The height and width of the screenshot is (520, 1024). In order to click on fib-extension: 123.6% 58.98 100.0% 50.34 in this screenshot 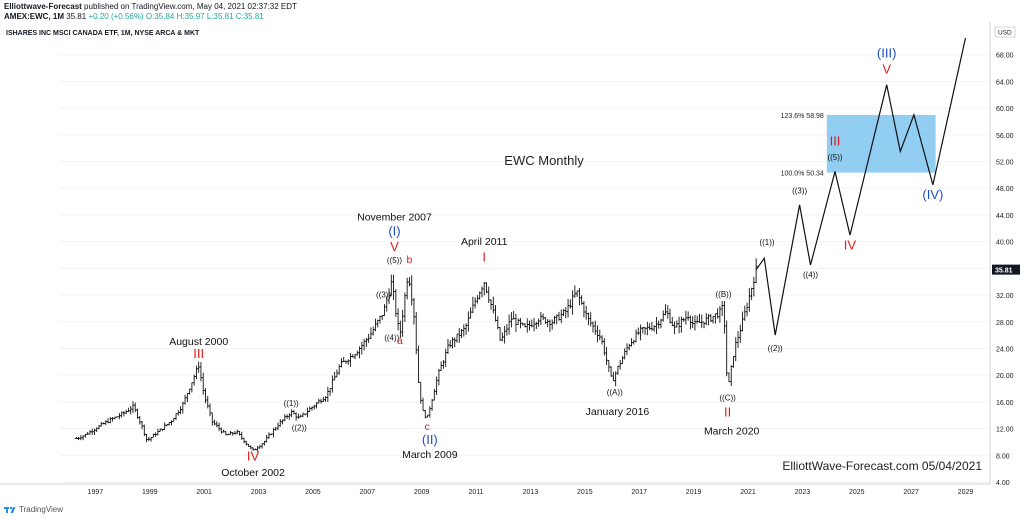, I will do `click(858, 145)`.